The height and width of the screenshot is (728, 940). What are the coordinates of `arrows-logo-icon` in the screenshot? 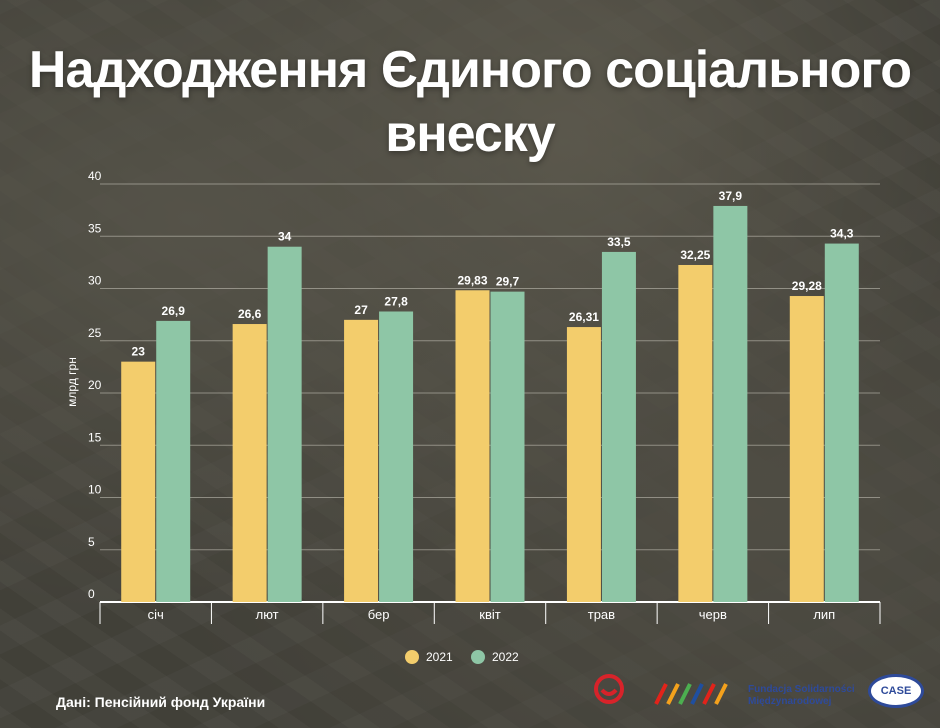 It's located at (691, 694).